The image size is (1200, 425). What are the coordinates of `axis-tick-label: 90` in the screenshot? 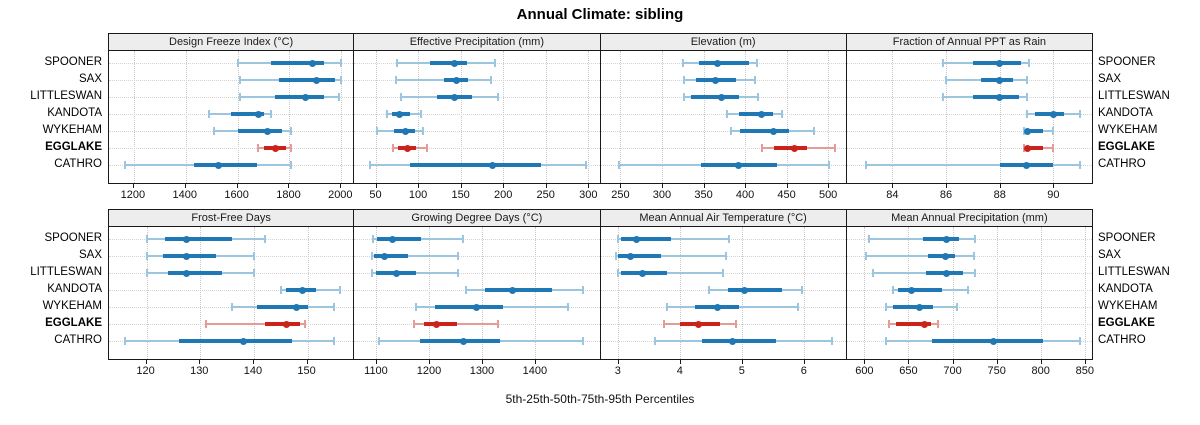 It's located at (1053, 195).